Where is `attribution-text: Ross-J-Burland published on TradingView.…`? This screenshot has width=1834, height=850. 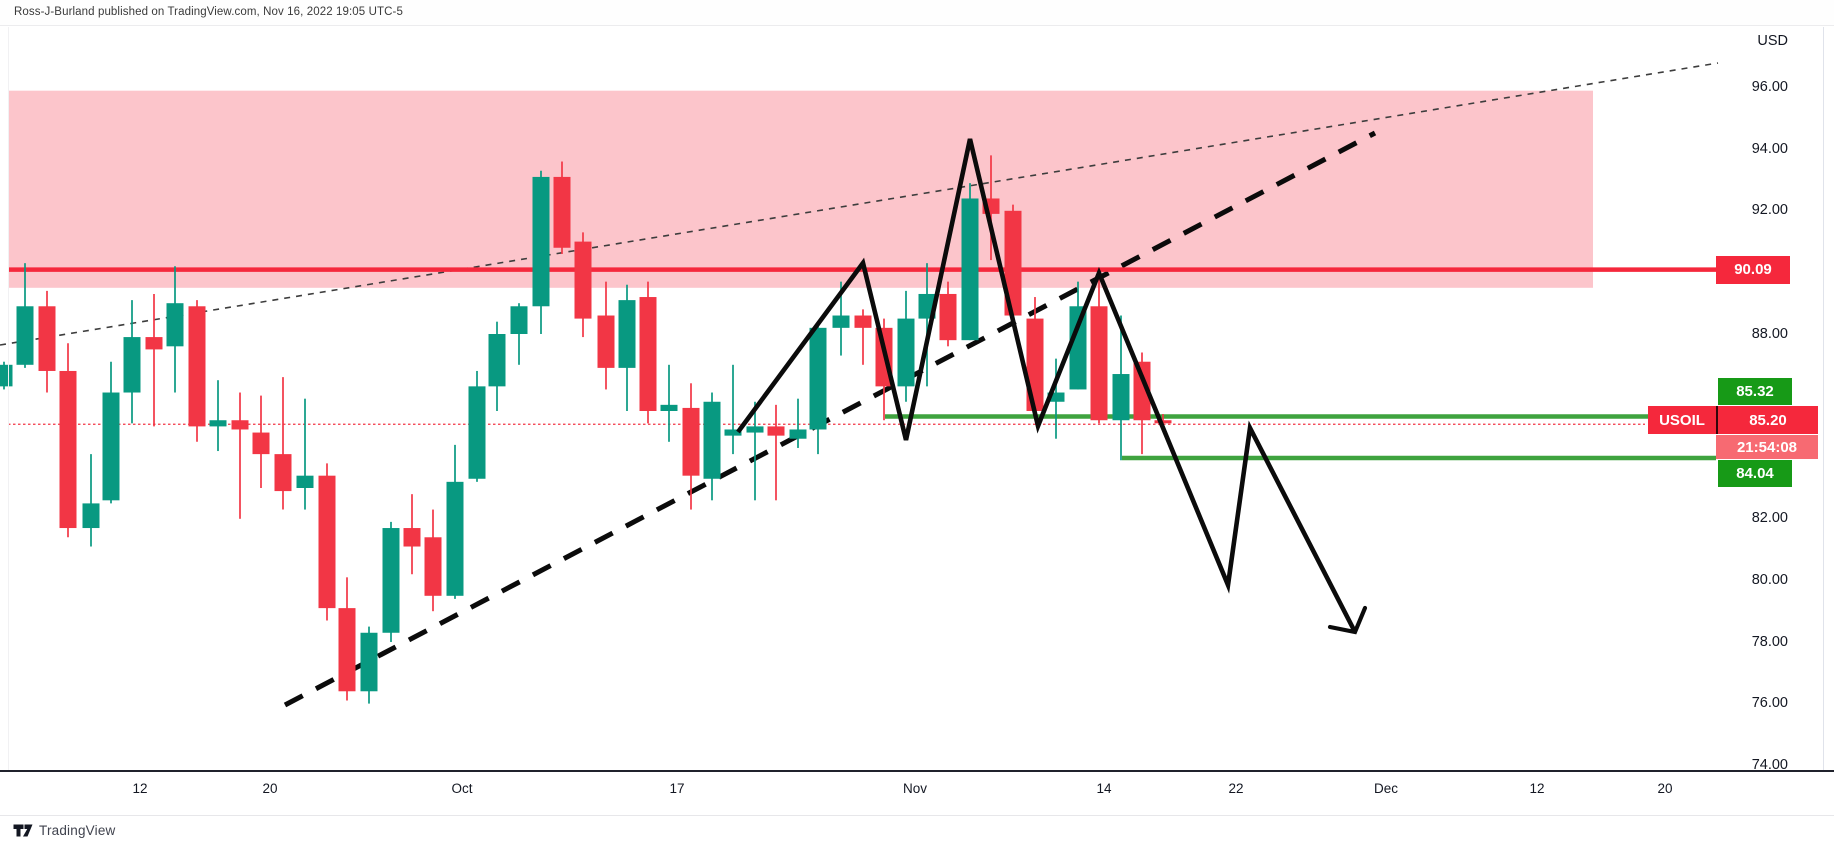
attribution-text: Ross-J-Burland published on TradingView.… is located at coordinates (208, 12).